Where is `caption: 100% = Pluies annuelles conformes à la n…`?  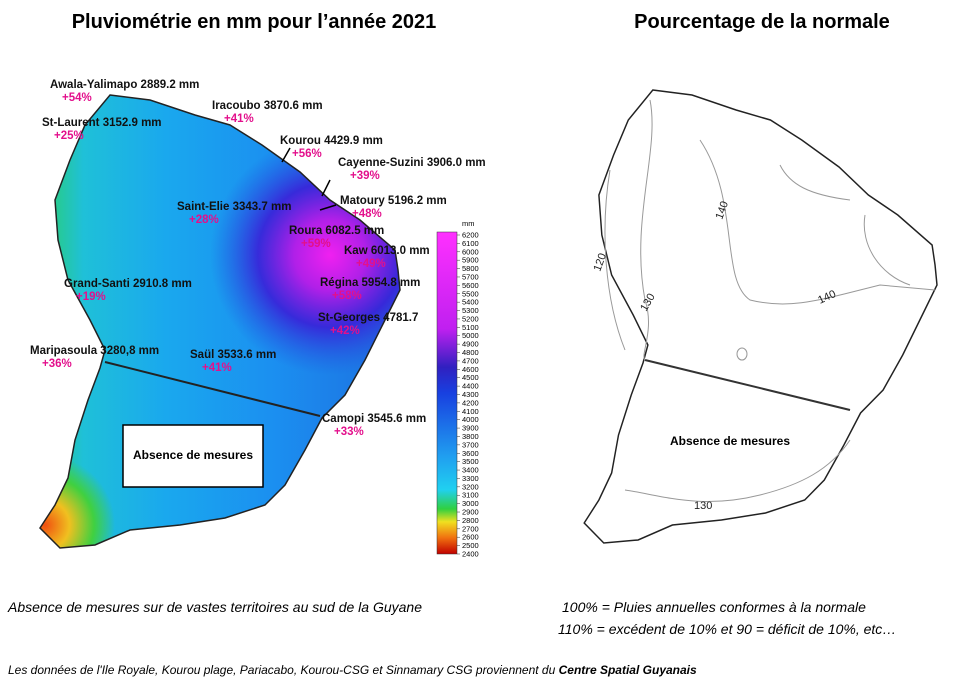 caption: 100% = Pluies annuelles conformes à la n… is located at coordinates (714, 607).